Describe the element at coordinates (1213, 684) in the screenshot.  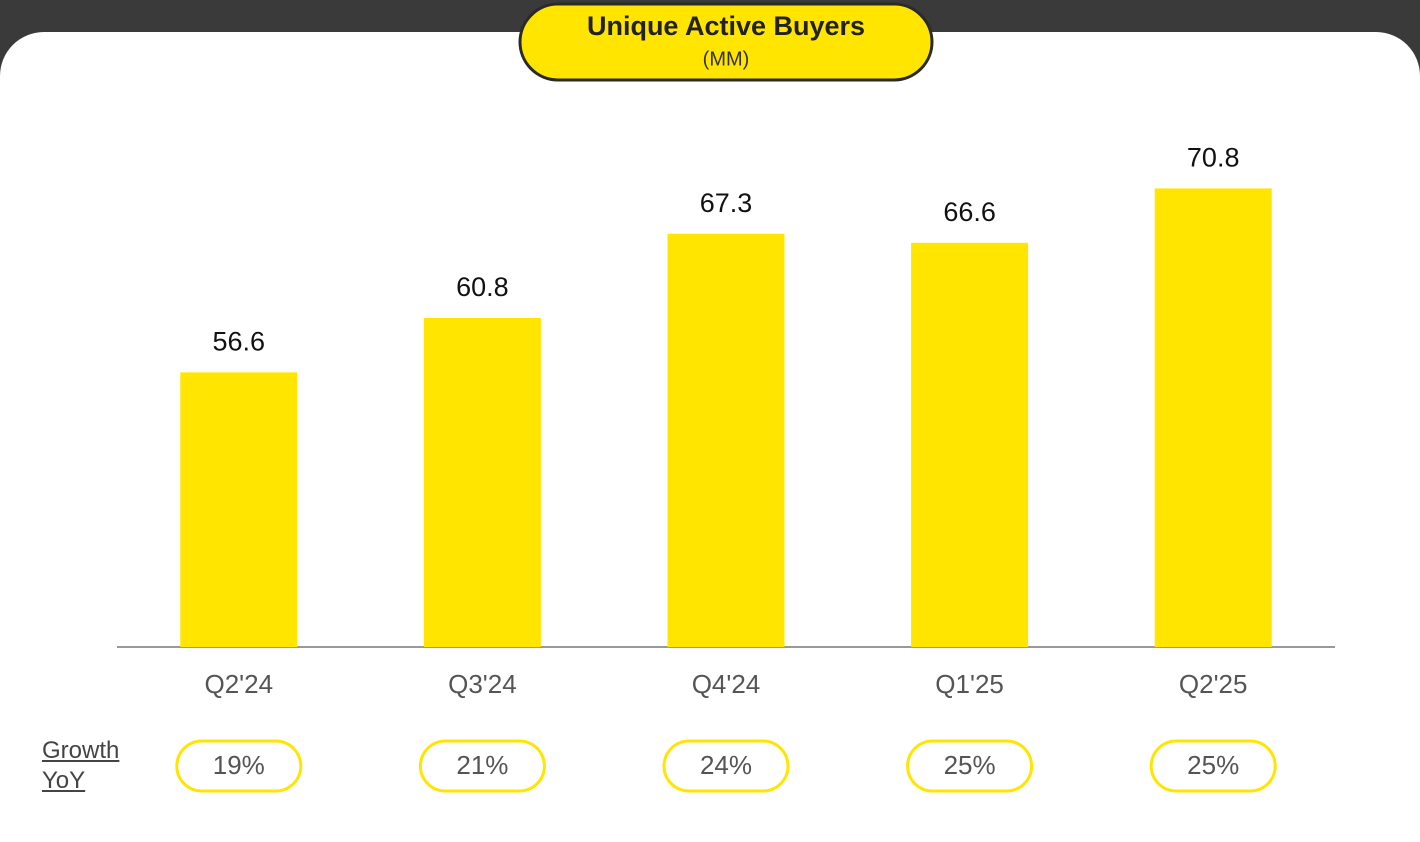
I see `x-tick-label: Q2'25` at that location.